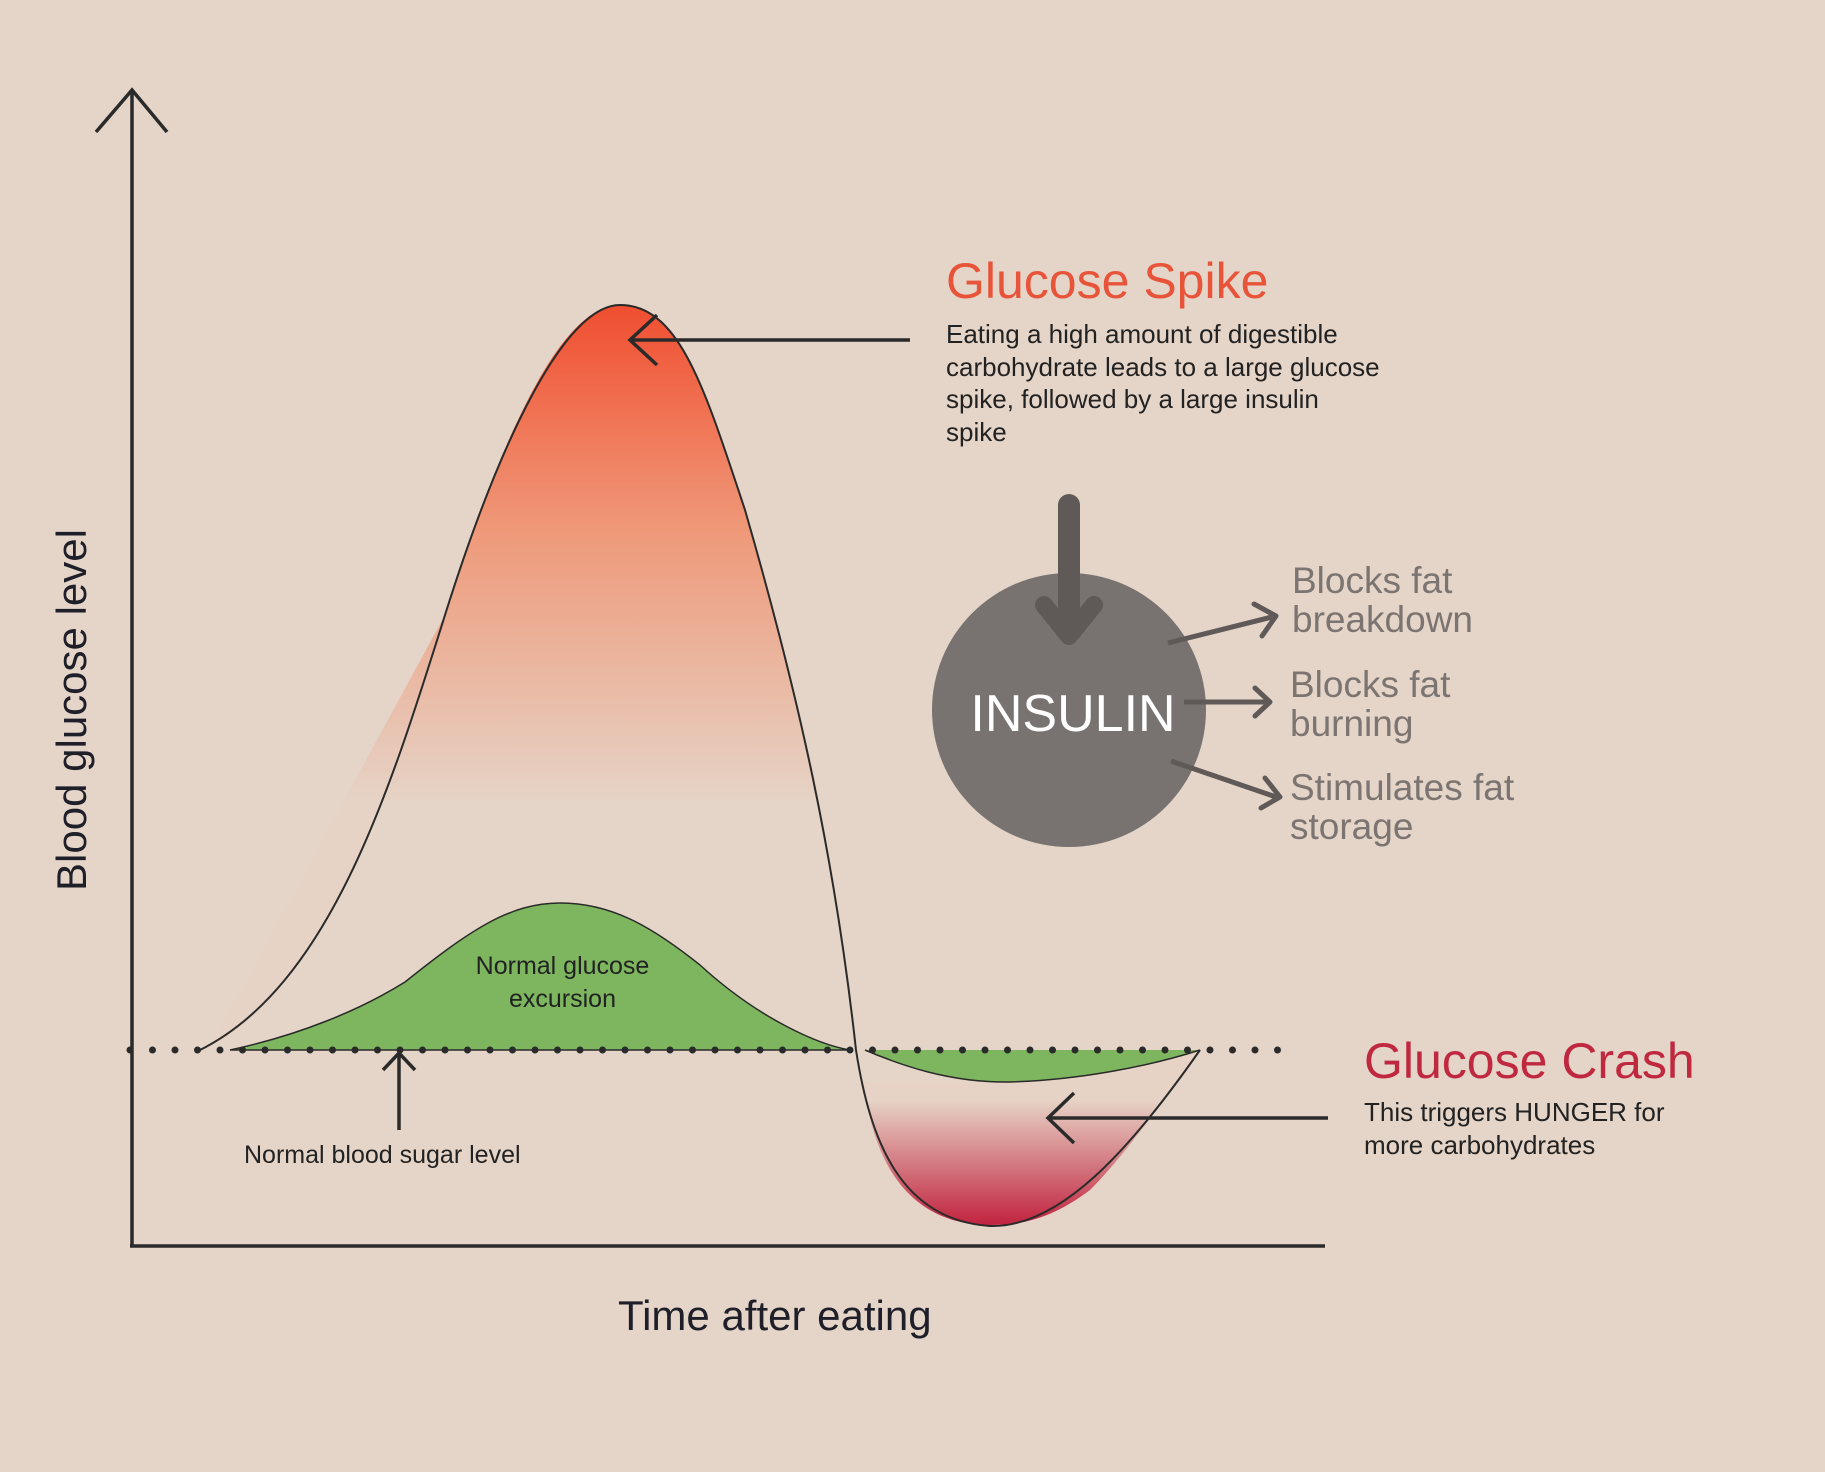 The width and height of the screenshot is (1825, 1472). Describe the element at coordinates (71, 710) in the screenshot. I see `y-axis-label: Blood glucose level` at that location.